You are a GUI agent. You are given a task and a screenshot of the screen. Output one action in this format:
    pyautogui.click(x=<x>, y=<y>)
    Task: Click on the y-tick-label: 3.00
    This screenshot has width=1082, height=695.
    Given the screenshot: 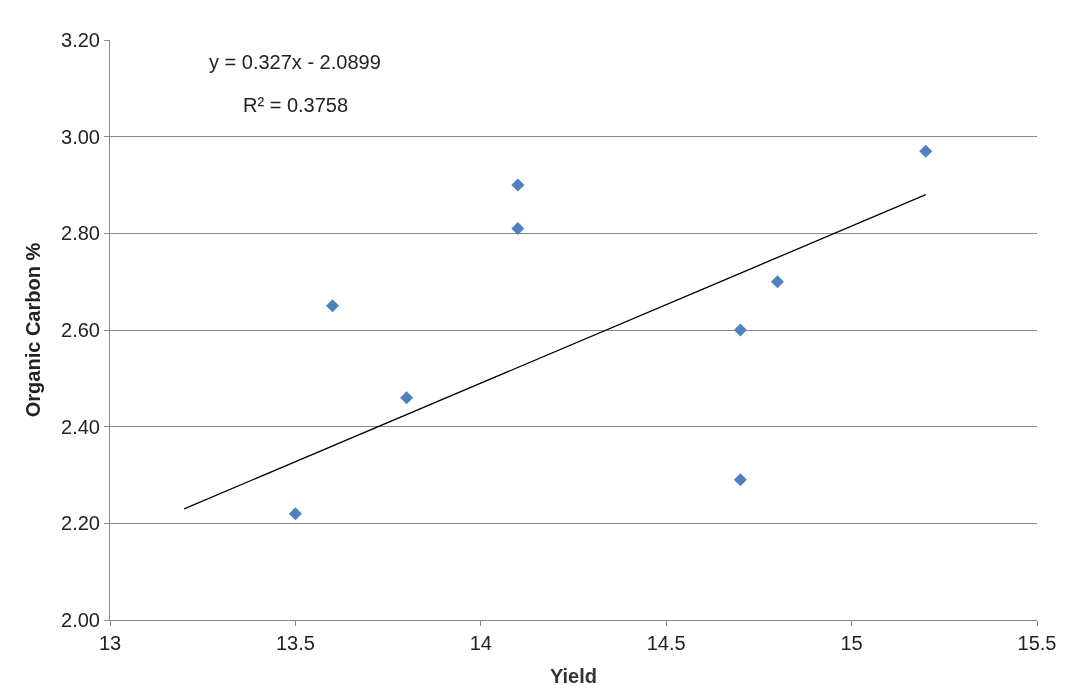 What is the action you would take?
    pyautogui.click(x=80, y=136)
    